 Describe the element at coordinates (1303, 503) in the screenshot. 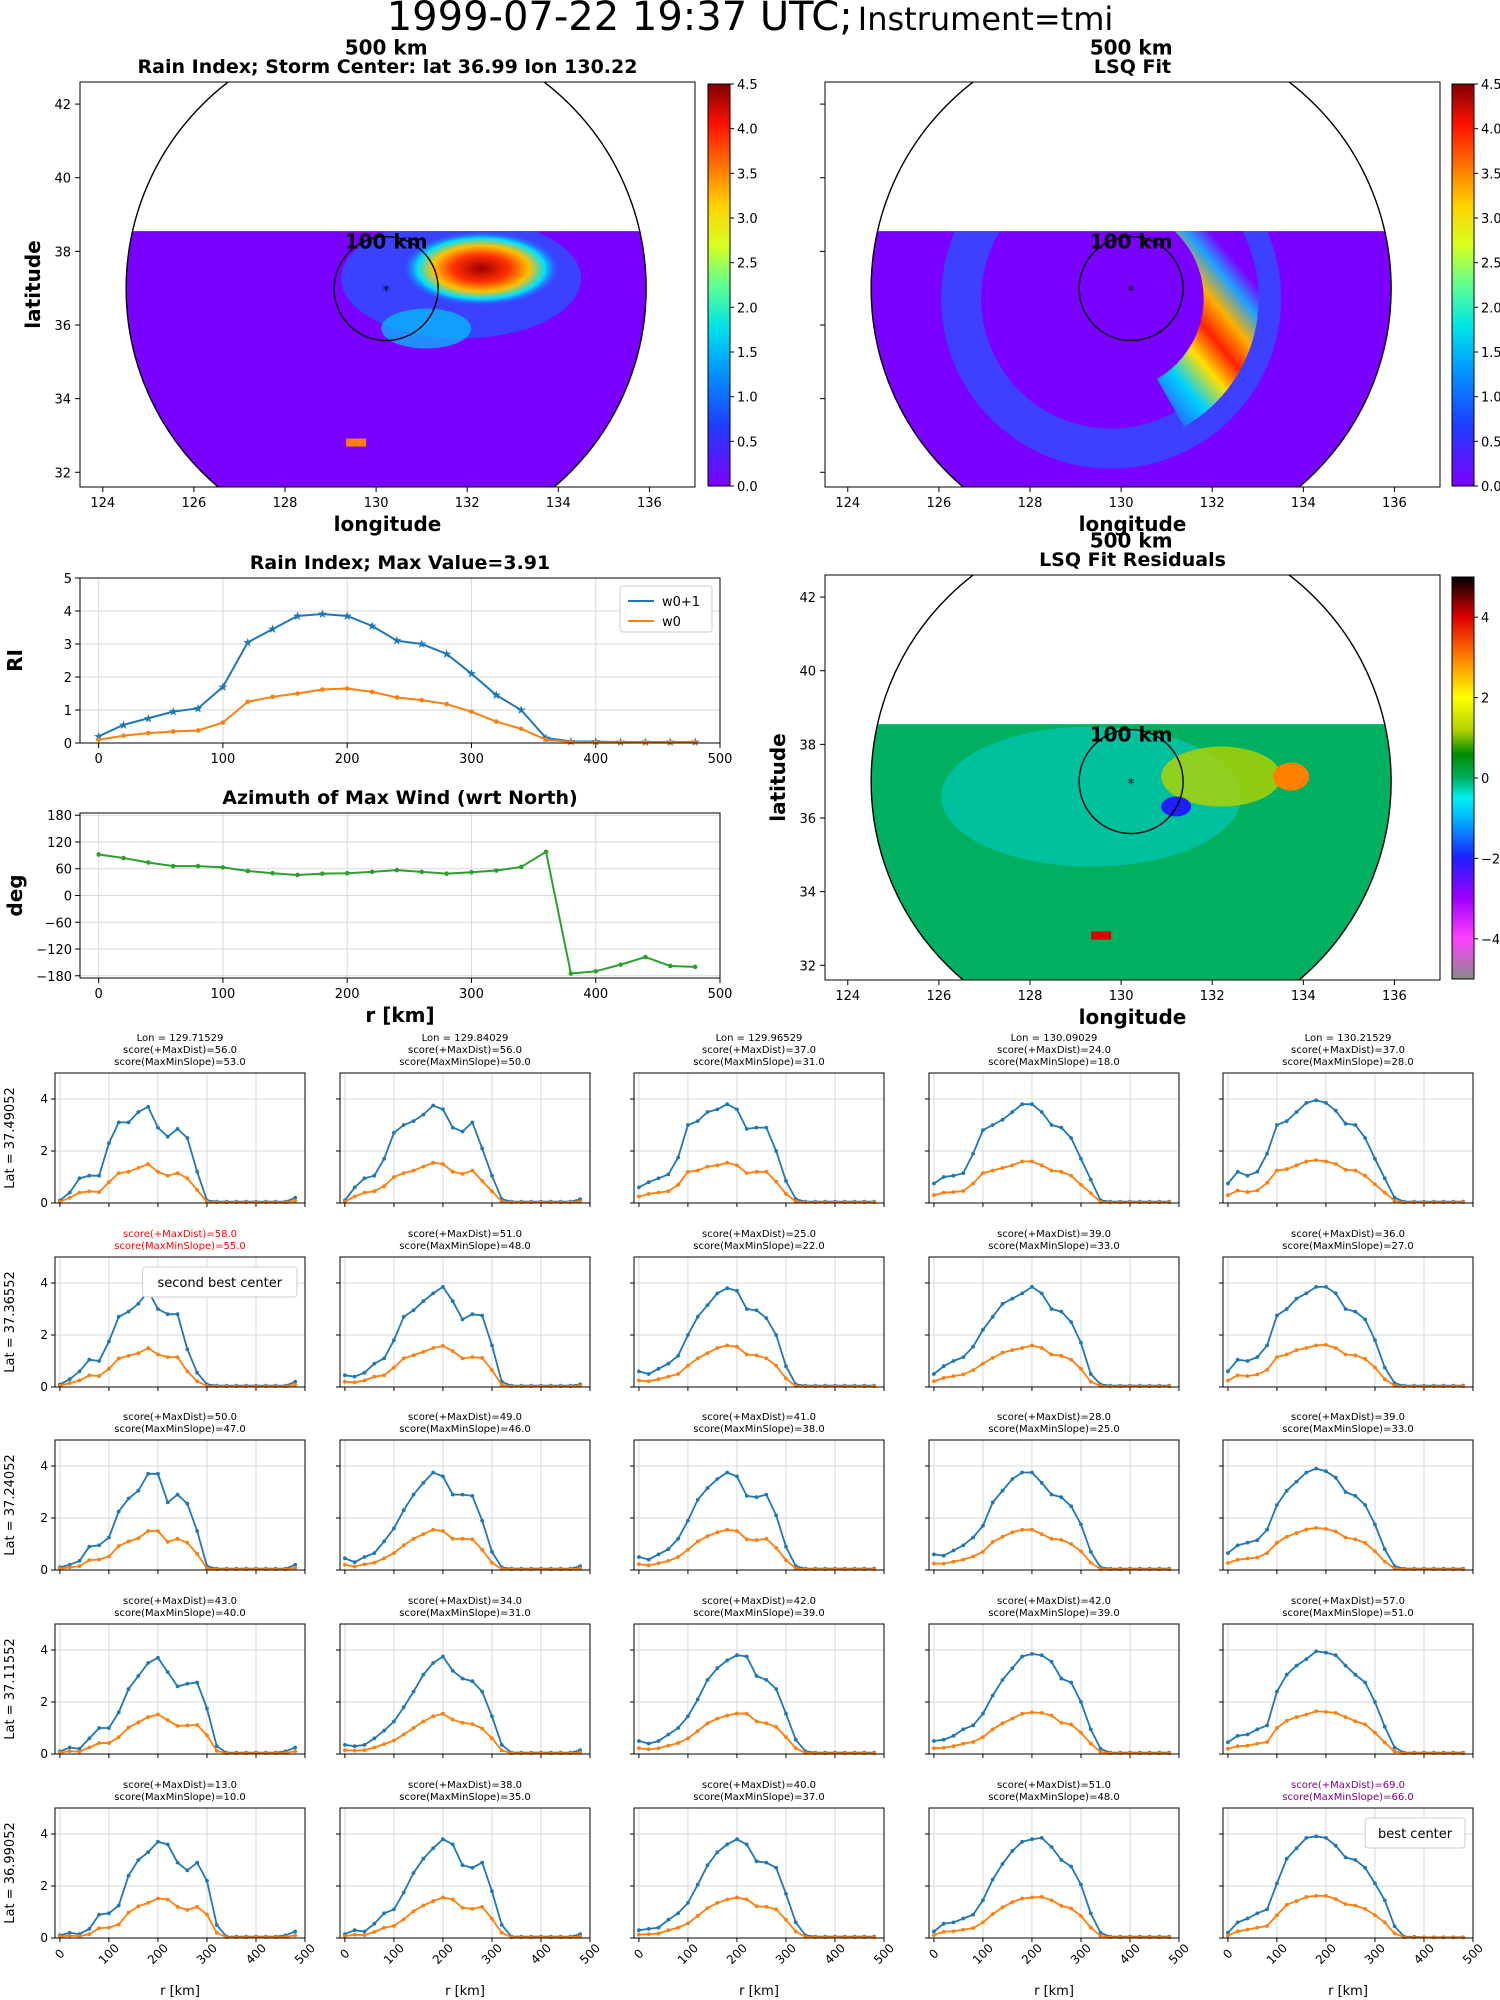

I see `x-tick-label: 134` at that location.